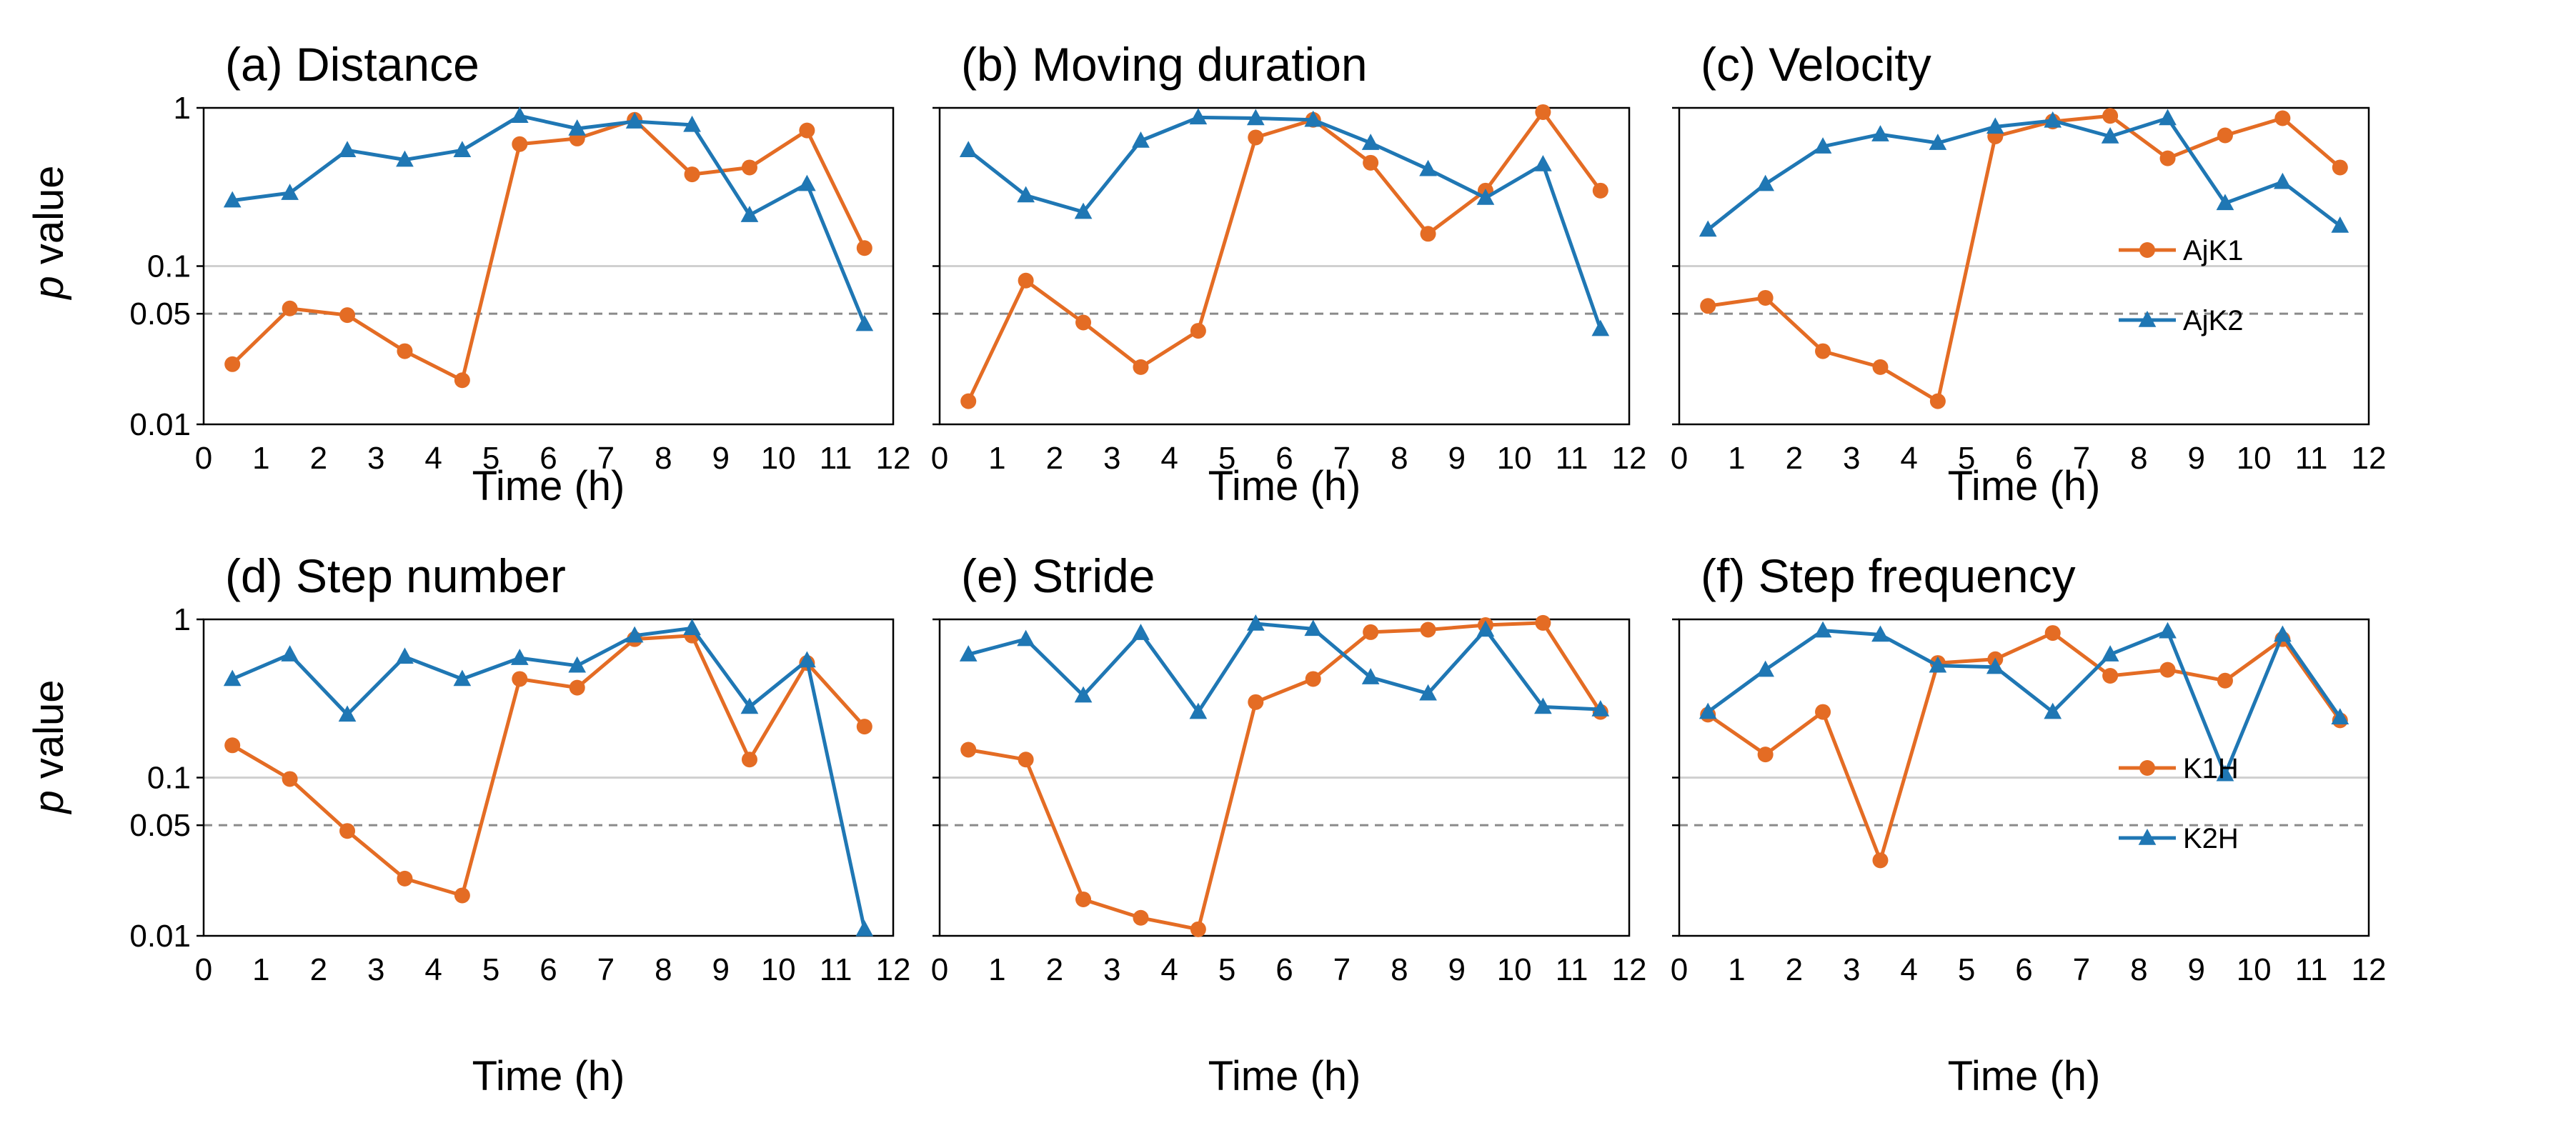  What do you see at coordinates (395, 575) in the screenshot?
I see `panel-title: (d) Step number` at bounding box center [395, 575].